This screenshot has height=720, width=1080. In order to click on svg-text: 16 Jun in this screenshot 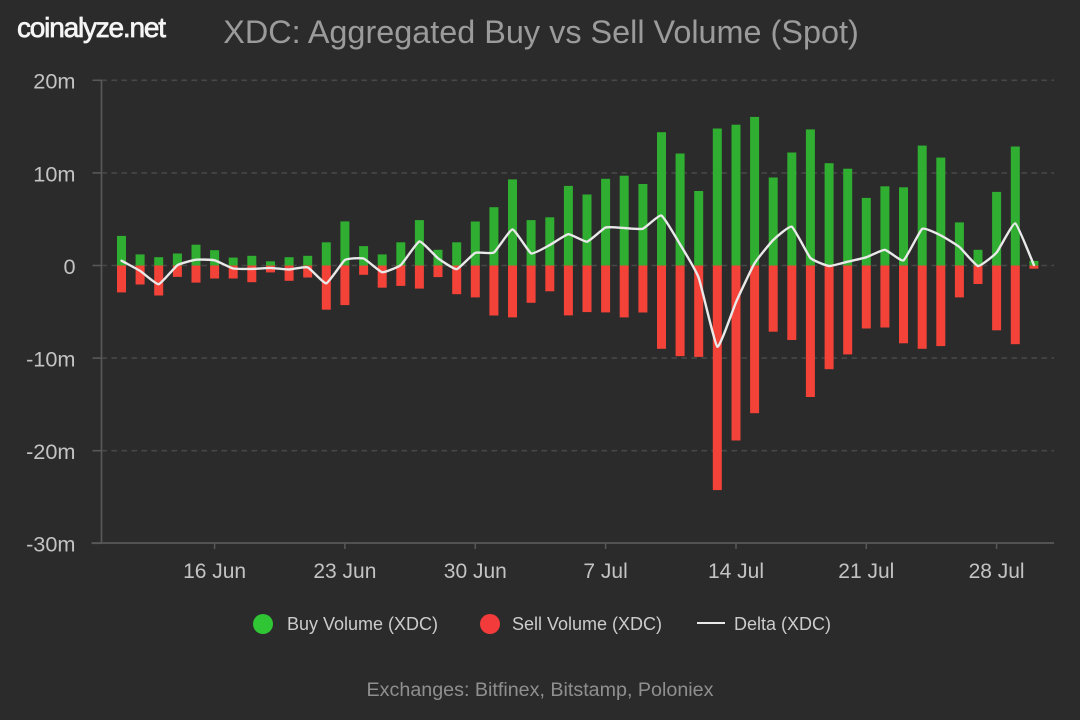, I will do `click(214, 571)`.